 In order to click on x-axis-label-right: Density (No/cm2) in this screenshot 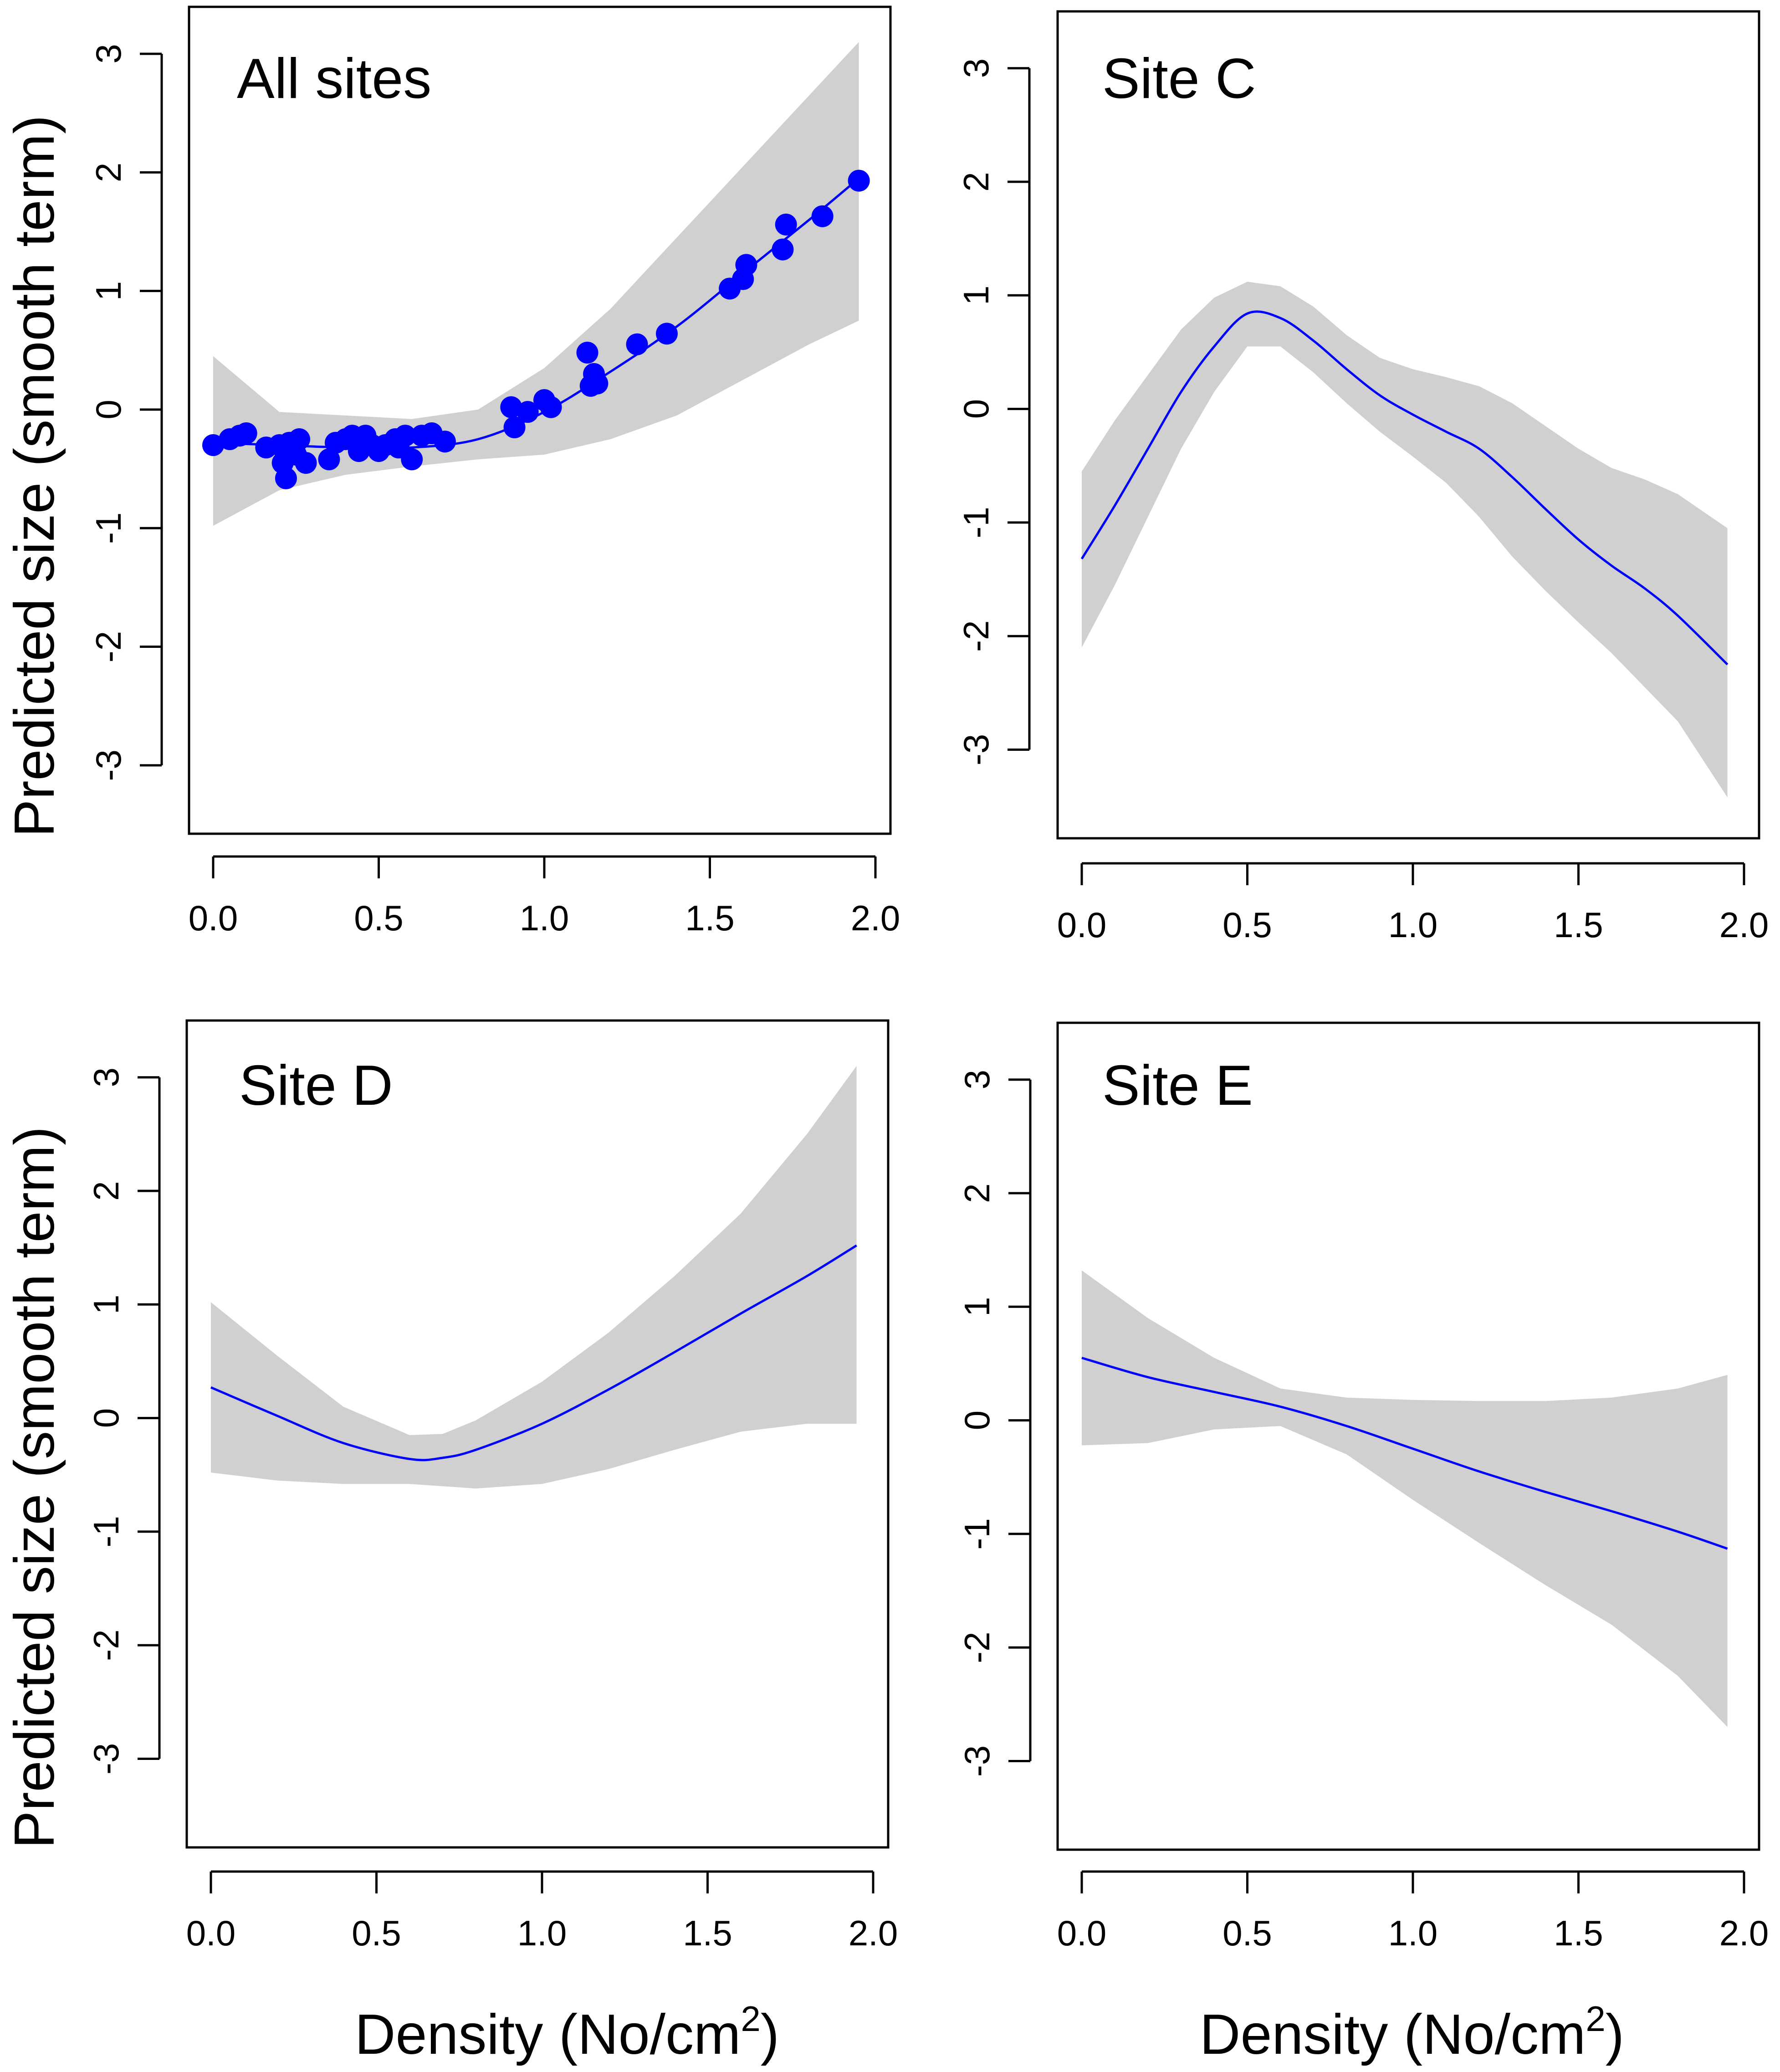, I will do `click(1412, 2032)`.